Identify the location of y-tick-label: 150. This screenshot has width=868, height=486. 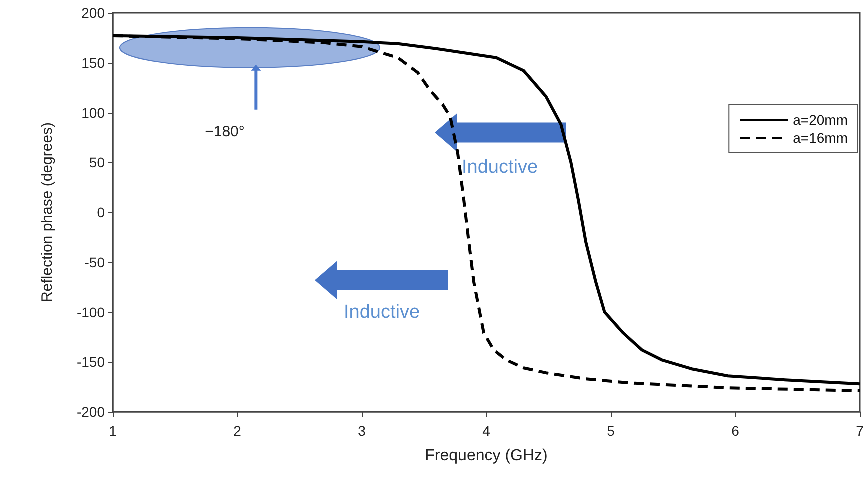
(94, 62).